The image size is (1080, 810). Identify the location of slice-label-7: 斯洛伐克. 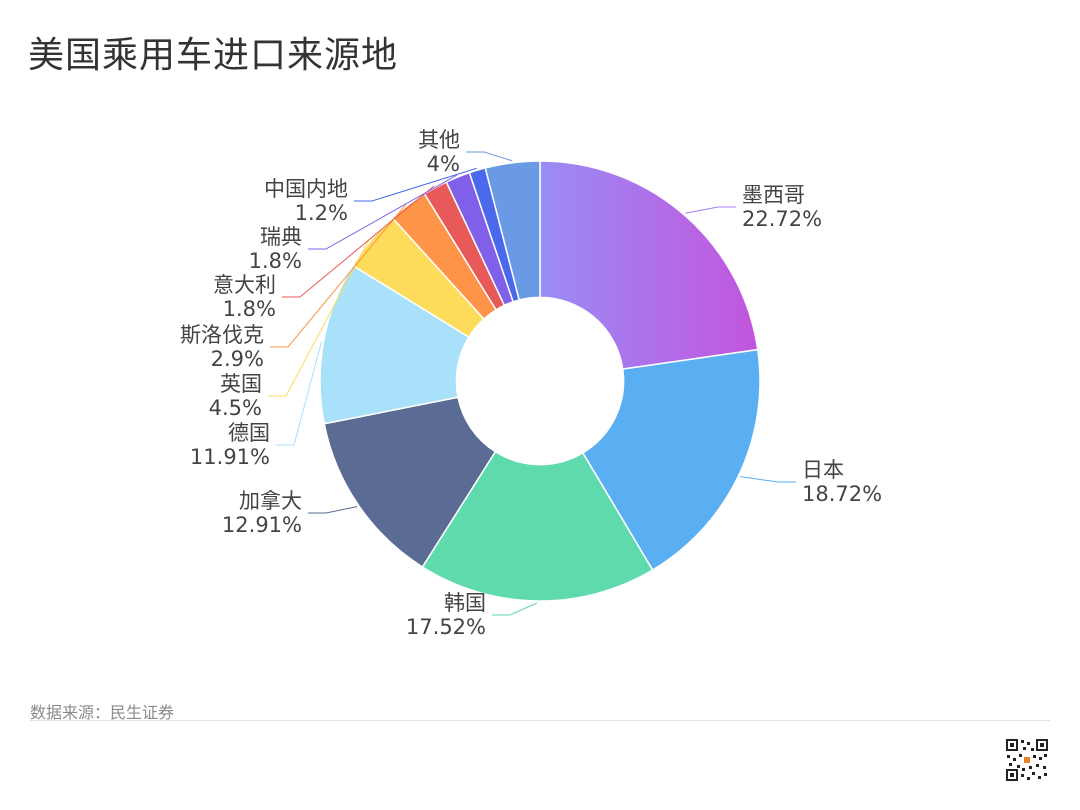
(222, 335).